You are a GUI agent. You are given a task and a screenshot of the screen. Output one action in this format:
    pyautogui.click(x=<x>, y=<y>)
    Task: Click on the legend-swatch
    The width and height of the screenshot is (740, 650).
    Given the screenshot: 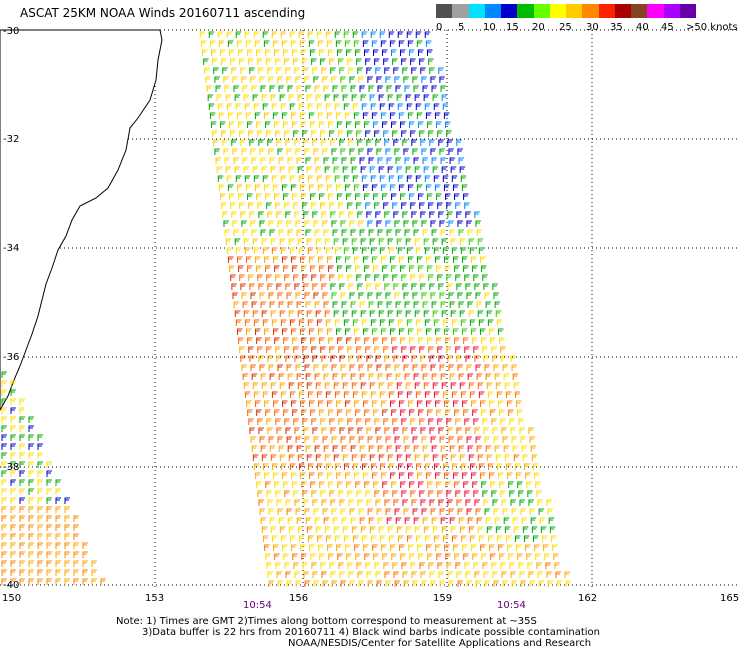 What is the action you would take?
    pyautogui.click(x=476, y=11)
    